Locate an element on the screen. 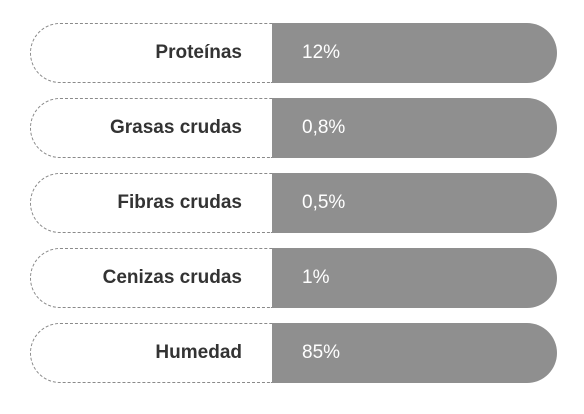 The width and height of the screenshot is (584, 414). nutrient-label-cell: Cenizas crudas is located at coordinates (151, 278).